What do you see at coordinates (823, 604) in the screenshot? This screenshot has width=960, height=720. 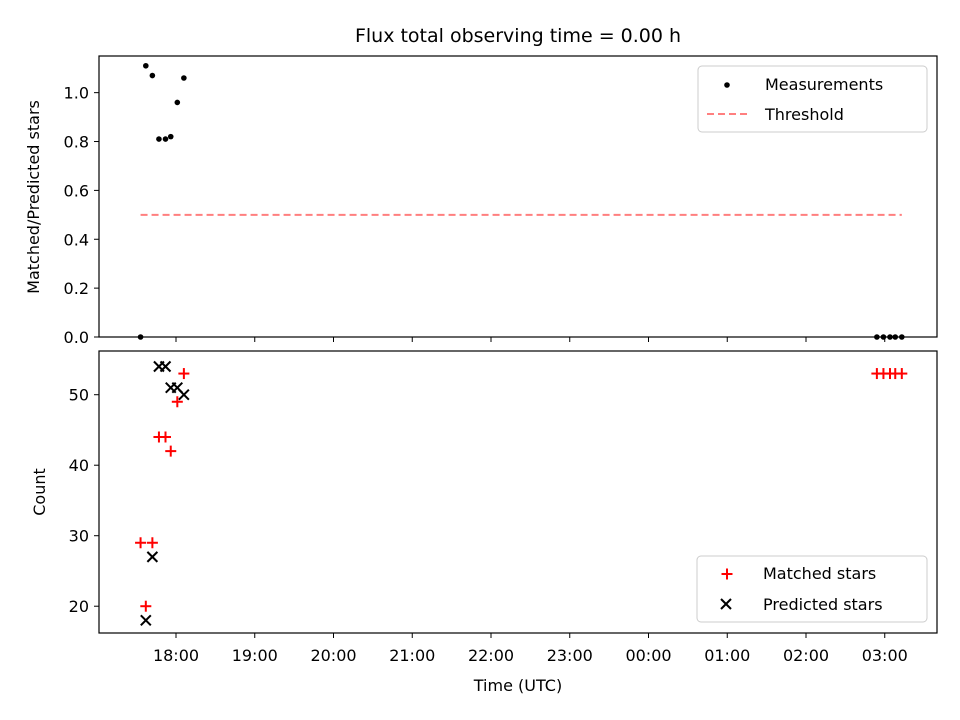 I see `legend-predicted-label: Predicted stars` at bounding box center [823, 604].